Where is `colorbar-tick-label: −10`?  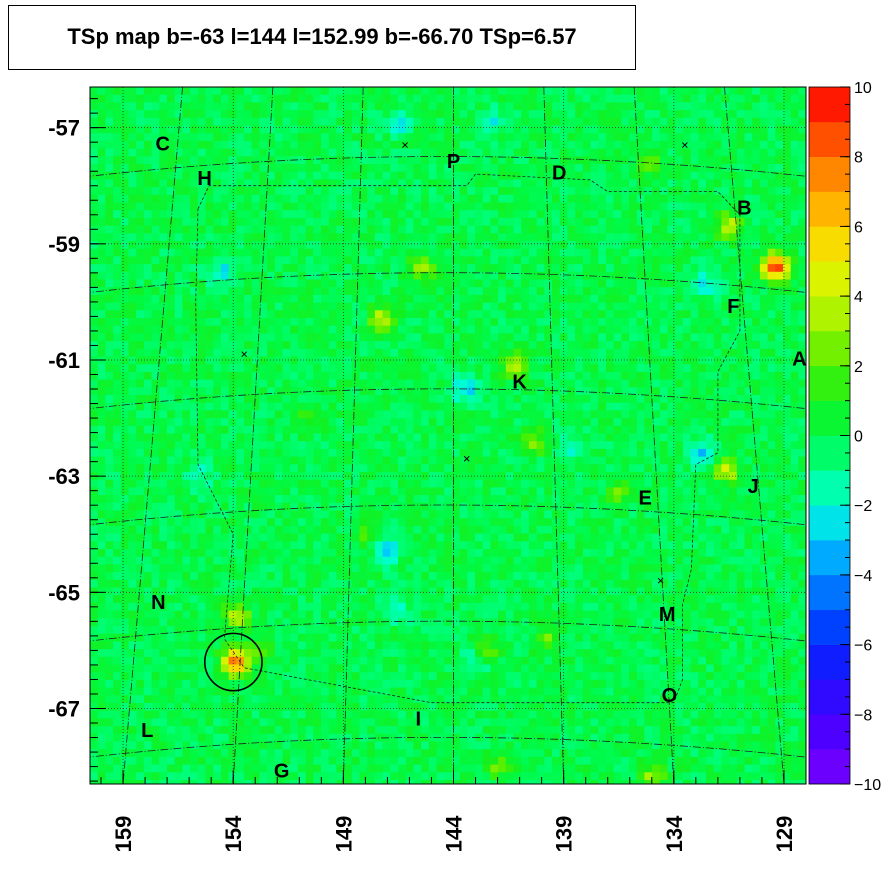 colorbar-tick-label: −10 is located at coordinates (867, 785).